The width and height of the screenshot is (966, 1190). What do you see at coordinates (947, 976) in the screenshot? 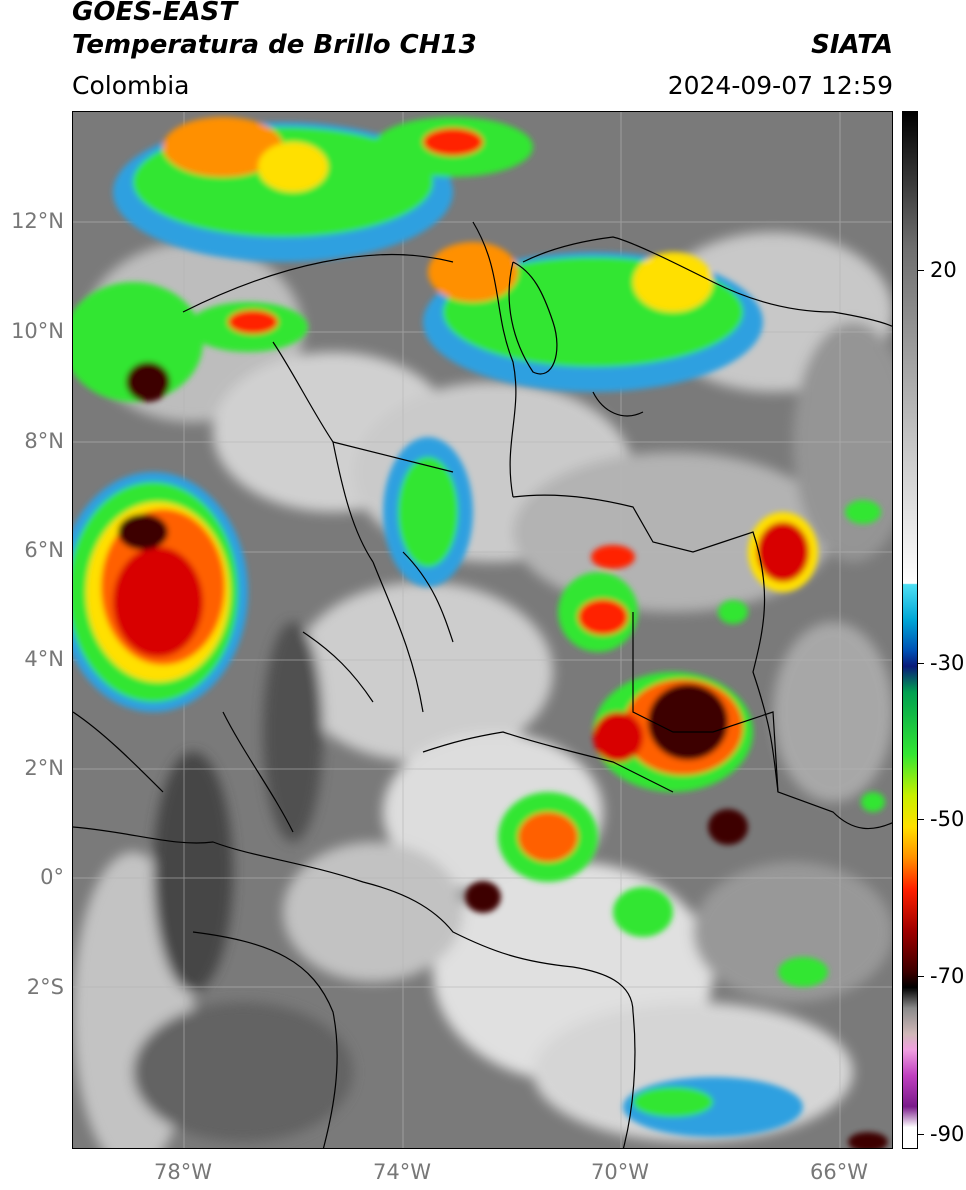
I see `colorbar-label-minus70: -70` at bounding box center [947, 976].